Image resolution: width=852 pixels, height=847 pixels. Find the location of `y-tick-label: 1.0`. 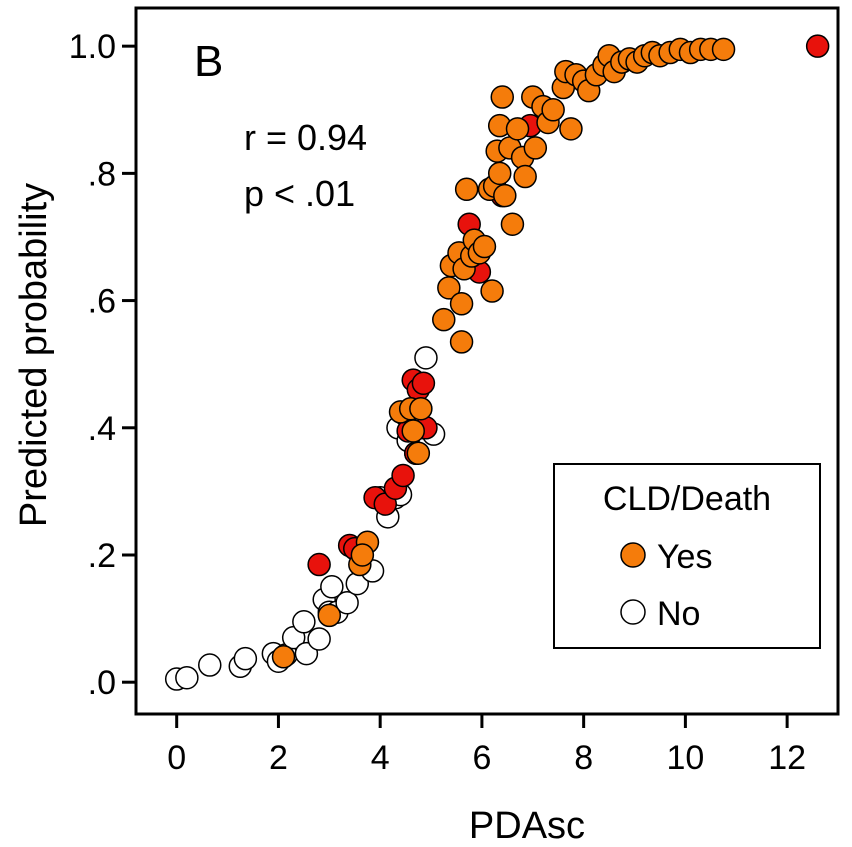

y-tick-label: 1.0 is located at coordinates (92, 47).